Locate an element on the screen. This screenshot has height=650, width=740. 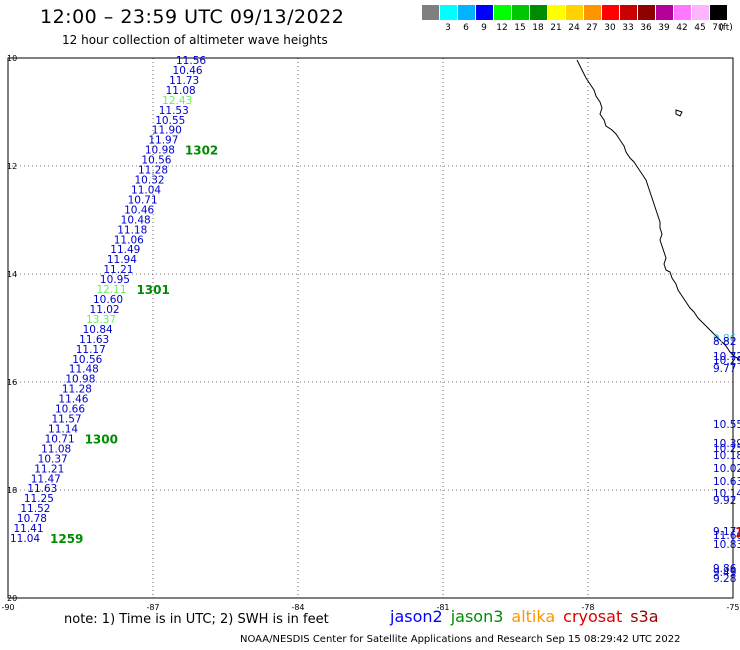
wave-height-label: 11.47 is located at coordinates (46, 479).